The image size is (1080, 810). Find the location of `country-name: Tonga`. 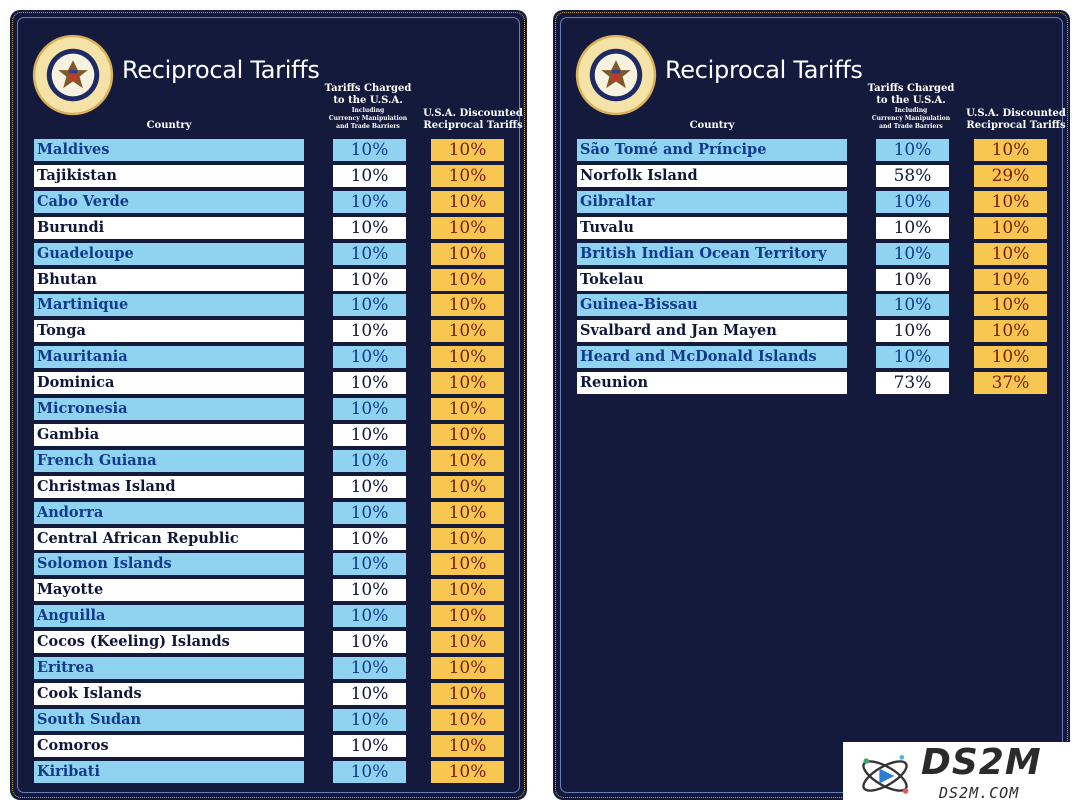

country-name: Tonga is located at coordinates (169, 331).